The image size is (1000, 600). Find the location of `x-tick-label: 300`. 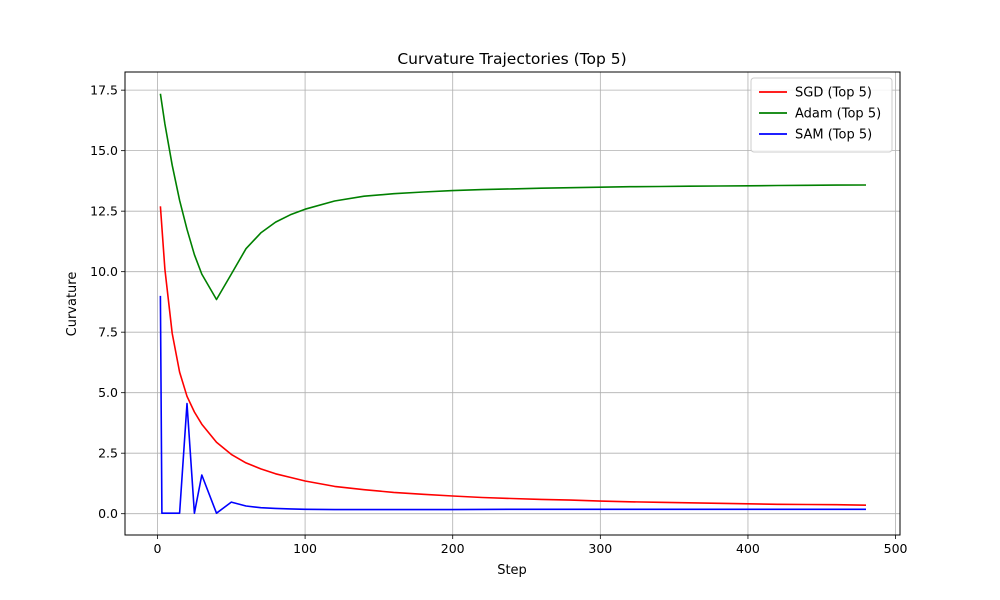

x-tick-label: 300 is located at coordinates (600, 548).